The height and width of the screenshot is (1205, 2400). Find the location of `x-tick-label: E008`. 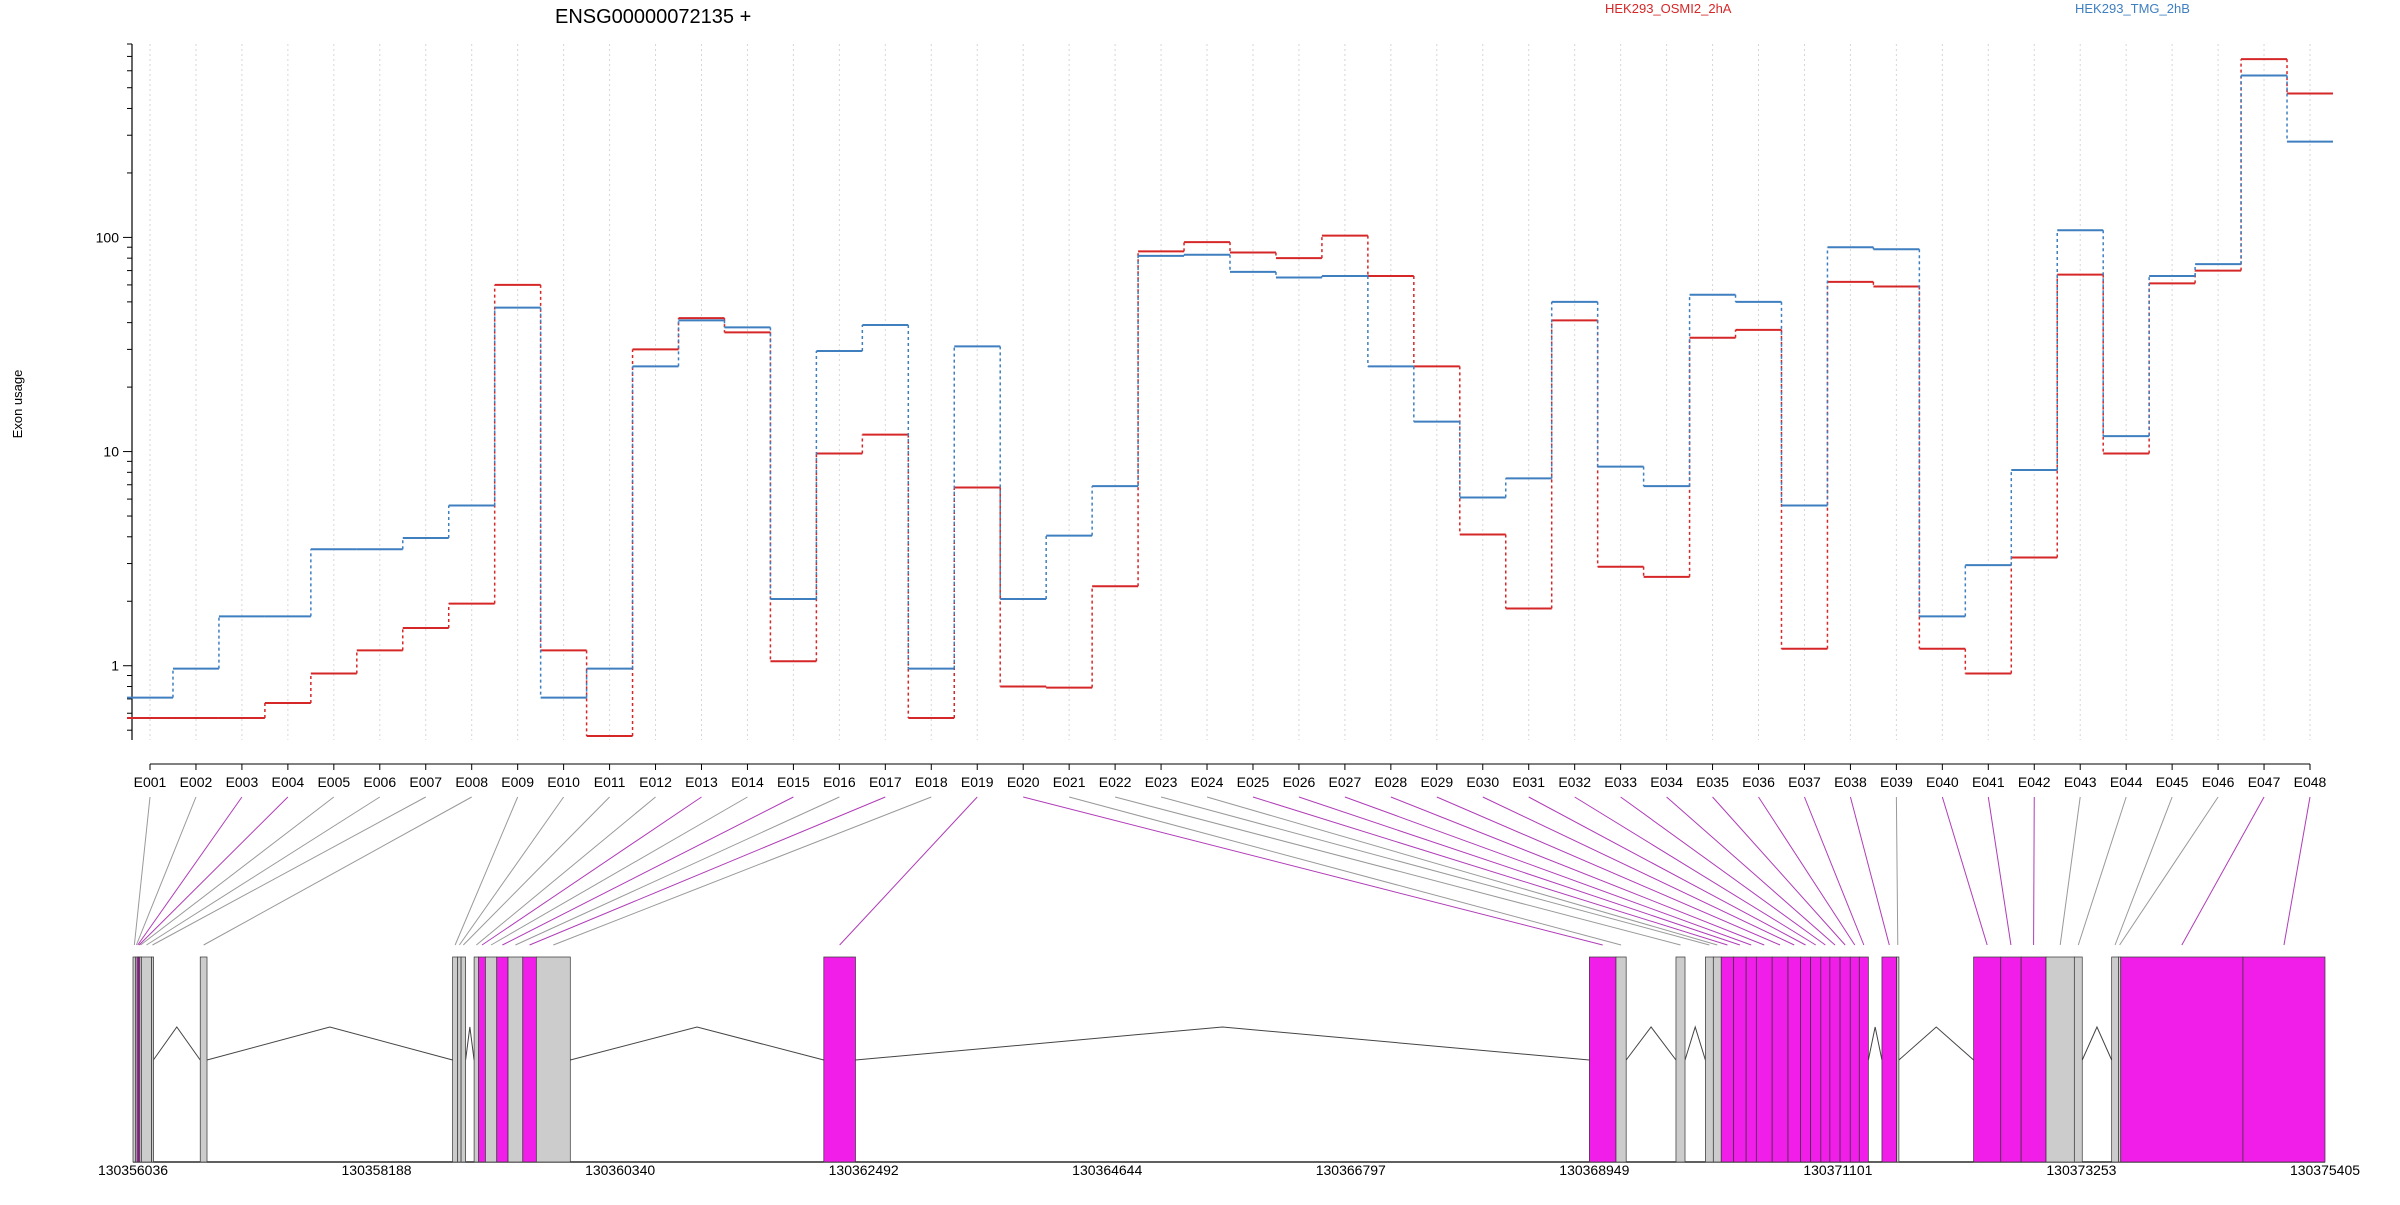

x-tick-label: E008 is located at coordinates (471, 782).